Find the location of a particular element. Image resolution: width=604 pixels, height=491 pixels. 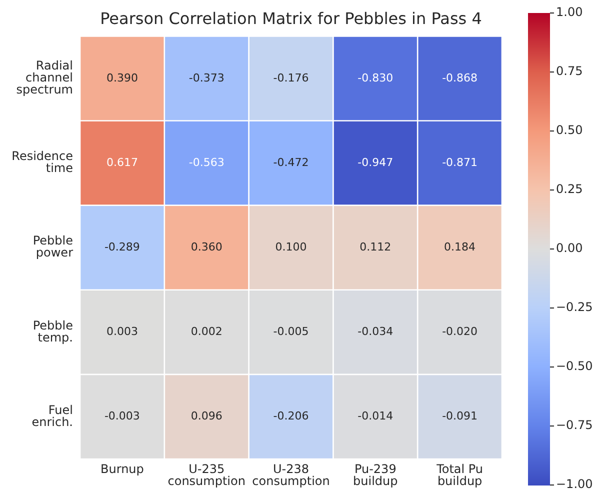

data-label: -0.020 is located at coordinates (460, 331).